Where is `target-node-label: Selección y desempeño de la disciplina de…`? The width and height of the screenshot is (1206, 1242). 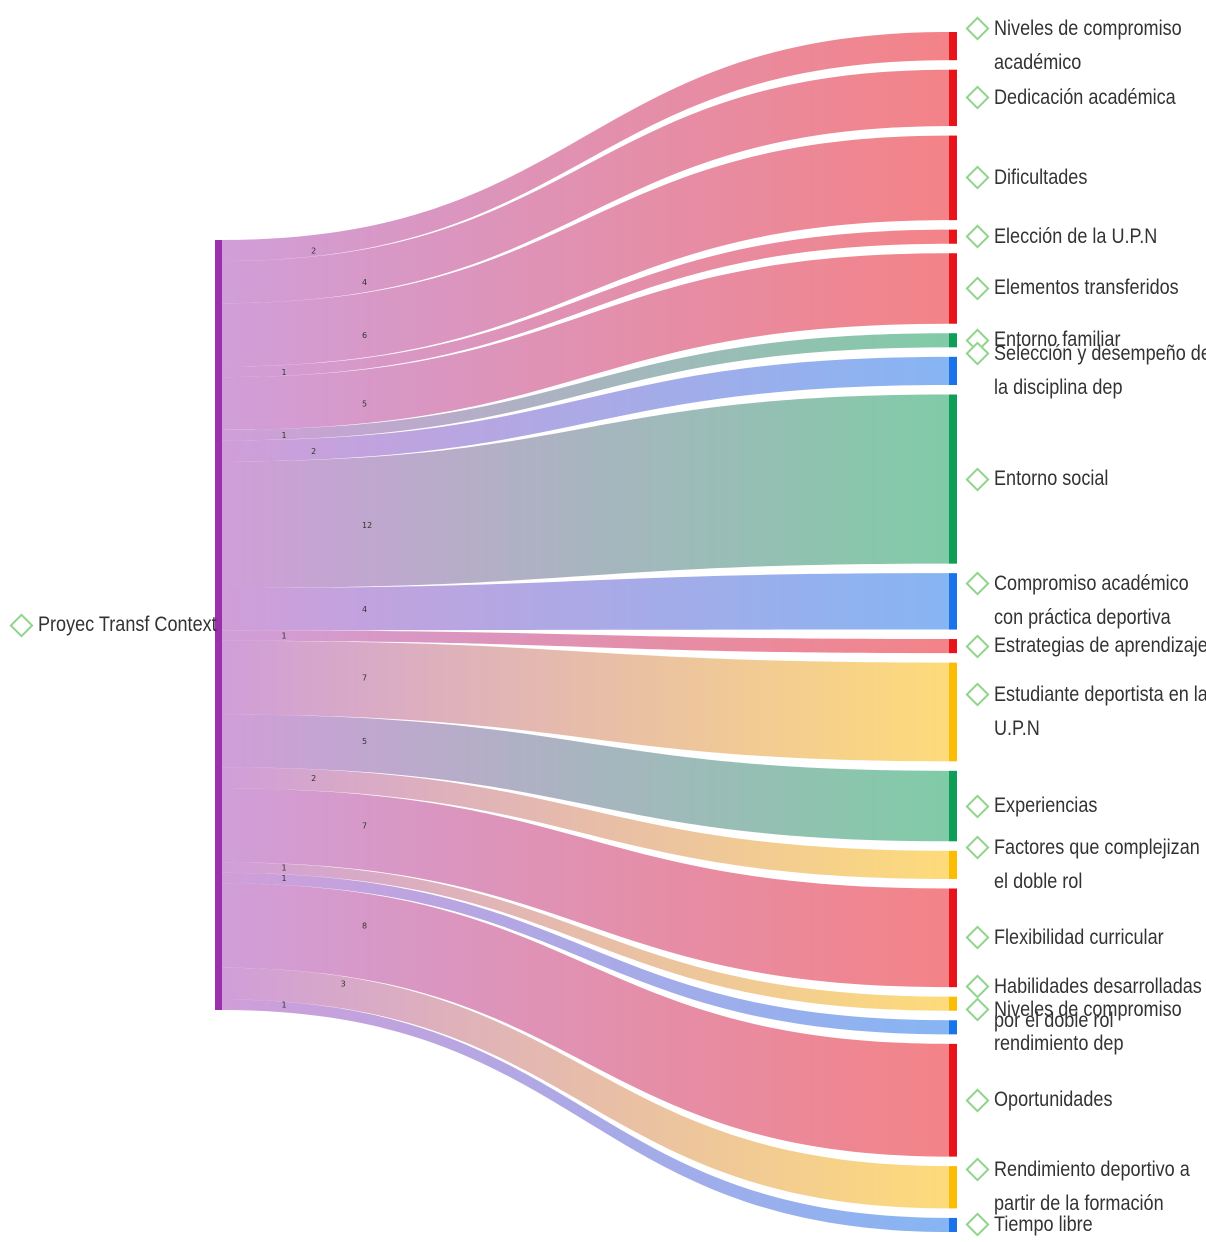
target-node-label: Selección y desempeño de la disciplina de… is located at coordinates (1100, 371).